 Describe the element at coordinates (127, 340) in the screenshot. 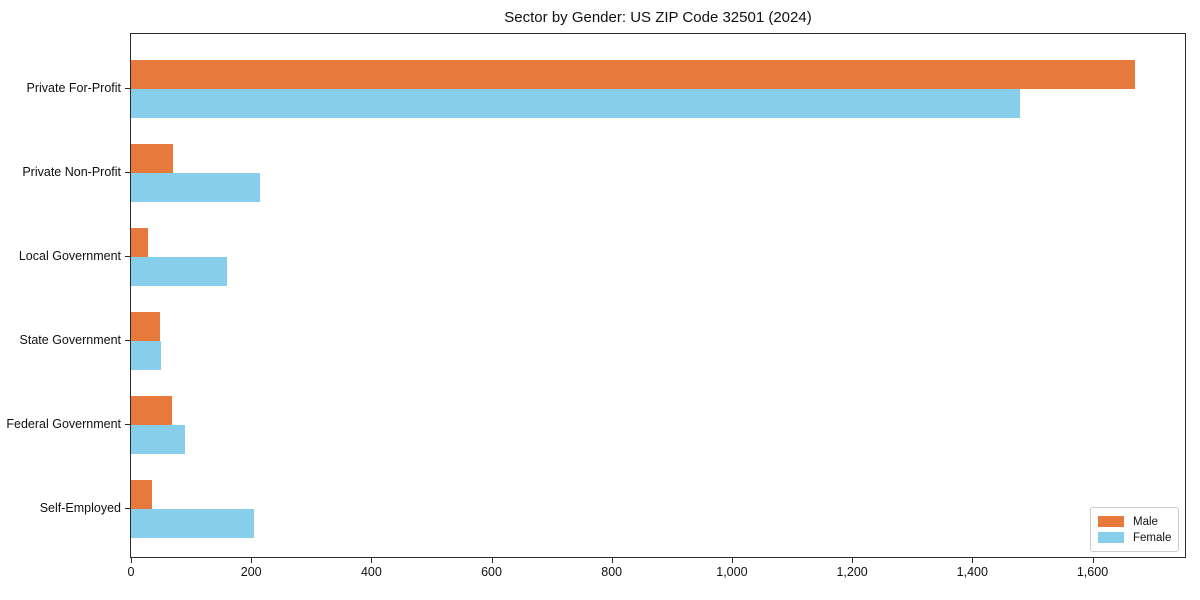

I see `y-tick-state-government` at that location.